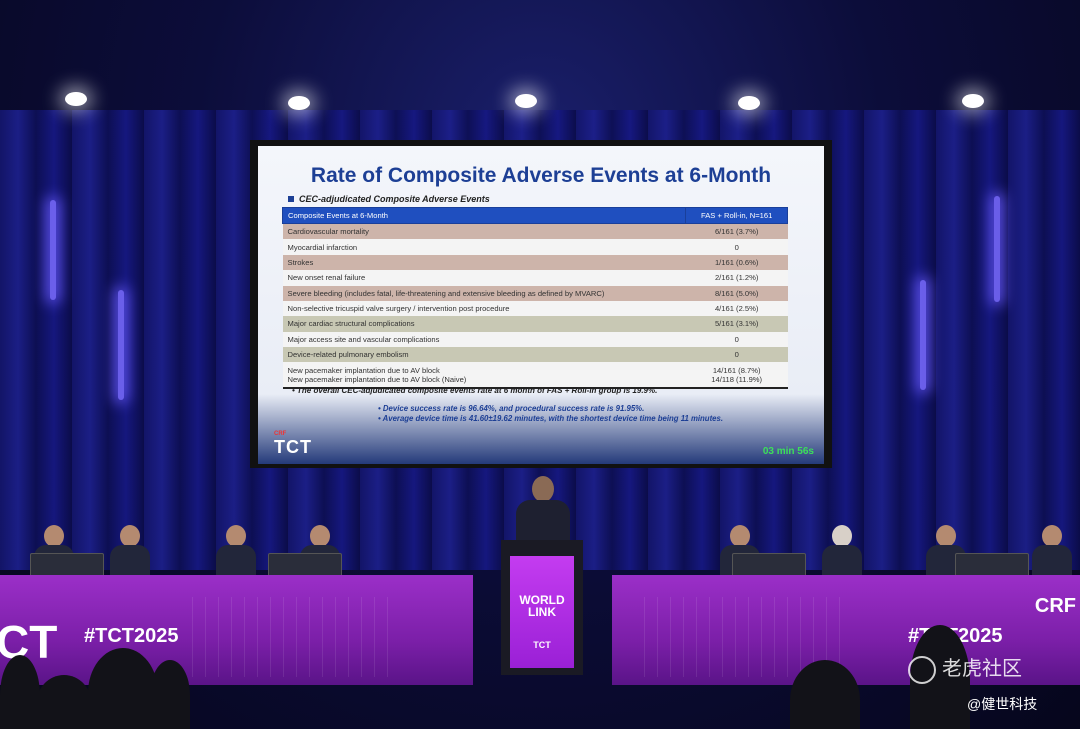 The width and height of the screenshot is (1080, 729). Describe the element at coordinates (542, 510) in the screenshot. I see `speaker` at that location.